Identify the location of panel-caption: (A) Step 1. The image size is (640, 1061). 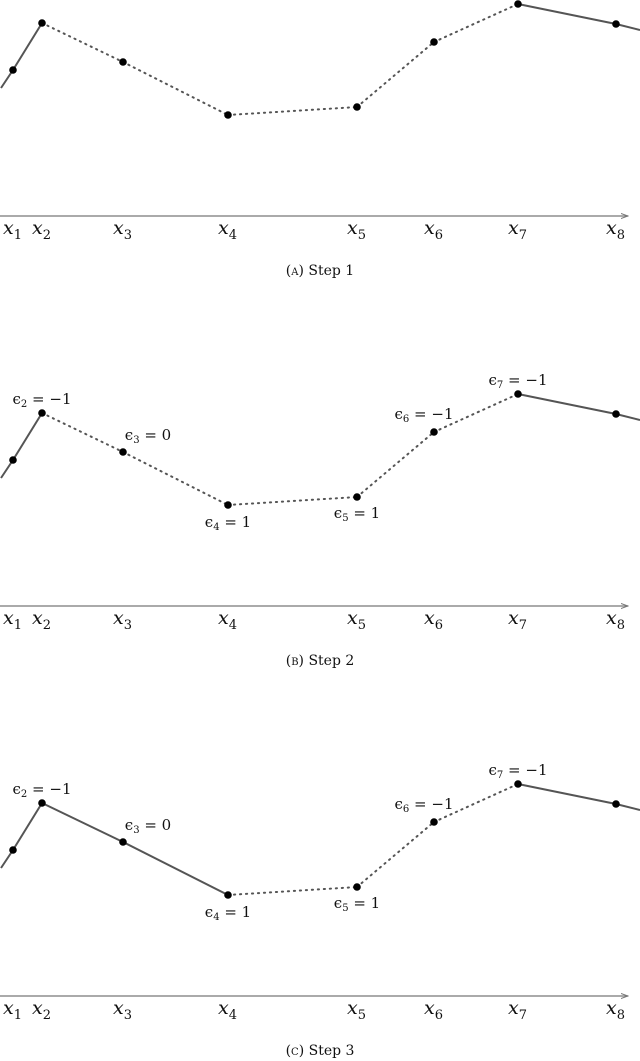
(320, 271).